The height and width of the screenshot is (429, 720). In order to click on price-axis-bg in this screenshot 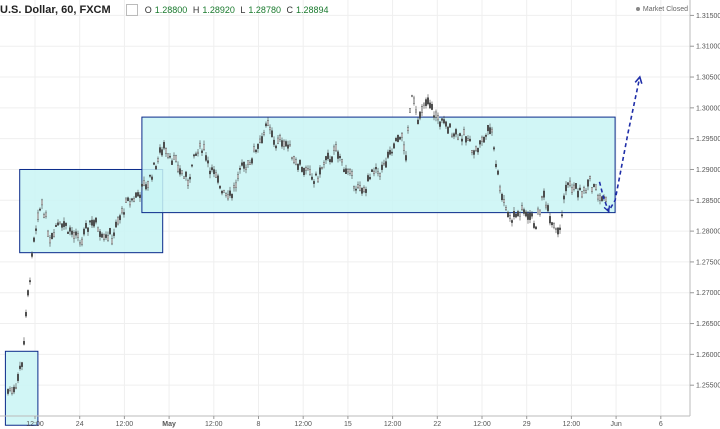, I will do `click(705, 214)`.